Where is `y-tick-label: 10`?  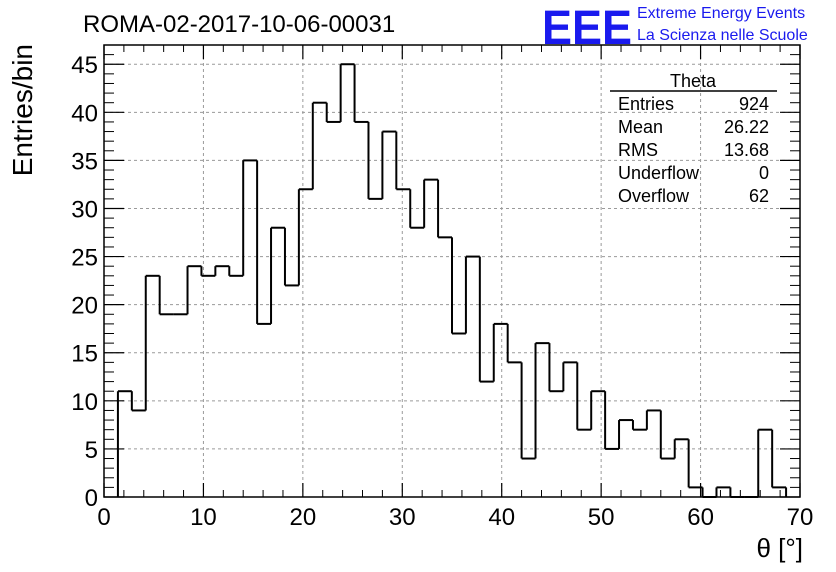
y-tick-label: 10 is located at coordinates (84, 402).